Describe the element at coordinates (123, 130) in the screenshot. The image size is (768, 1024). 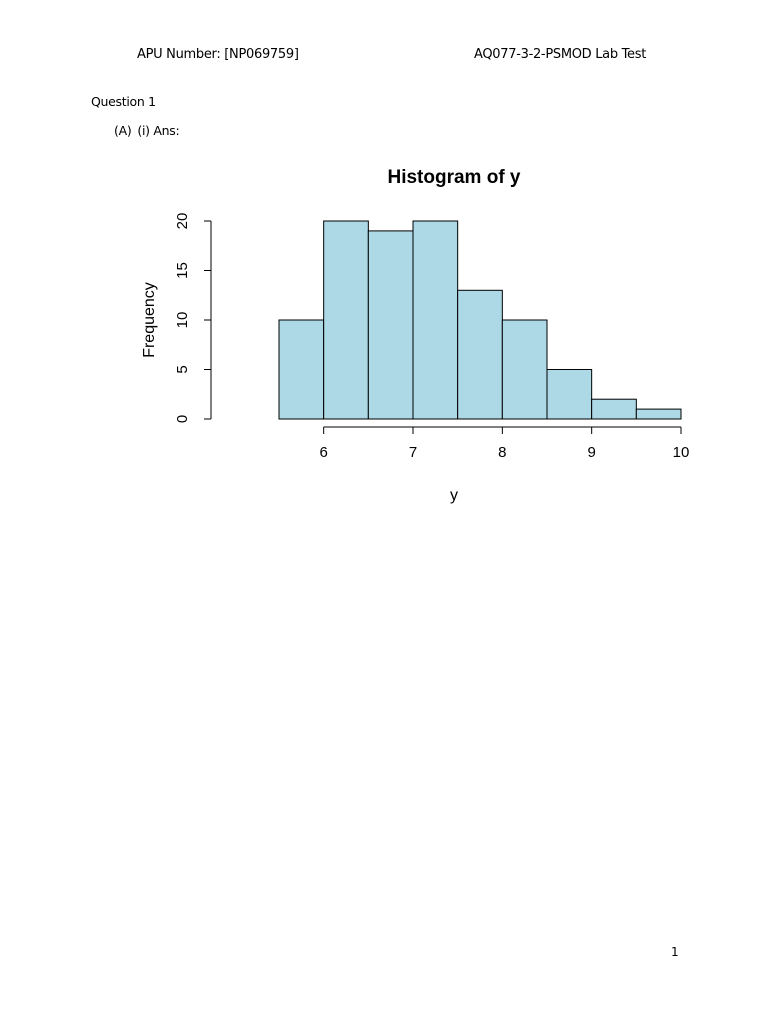
I see `answer-part-label: (A)` at that location.